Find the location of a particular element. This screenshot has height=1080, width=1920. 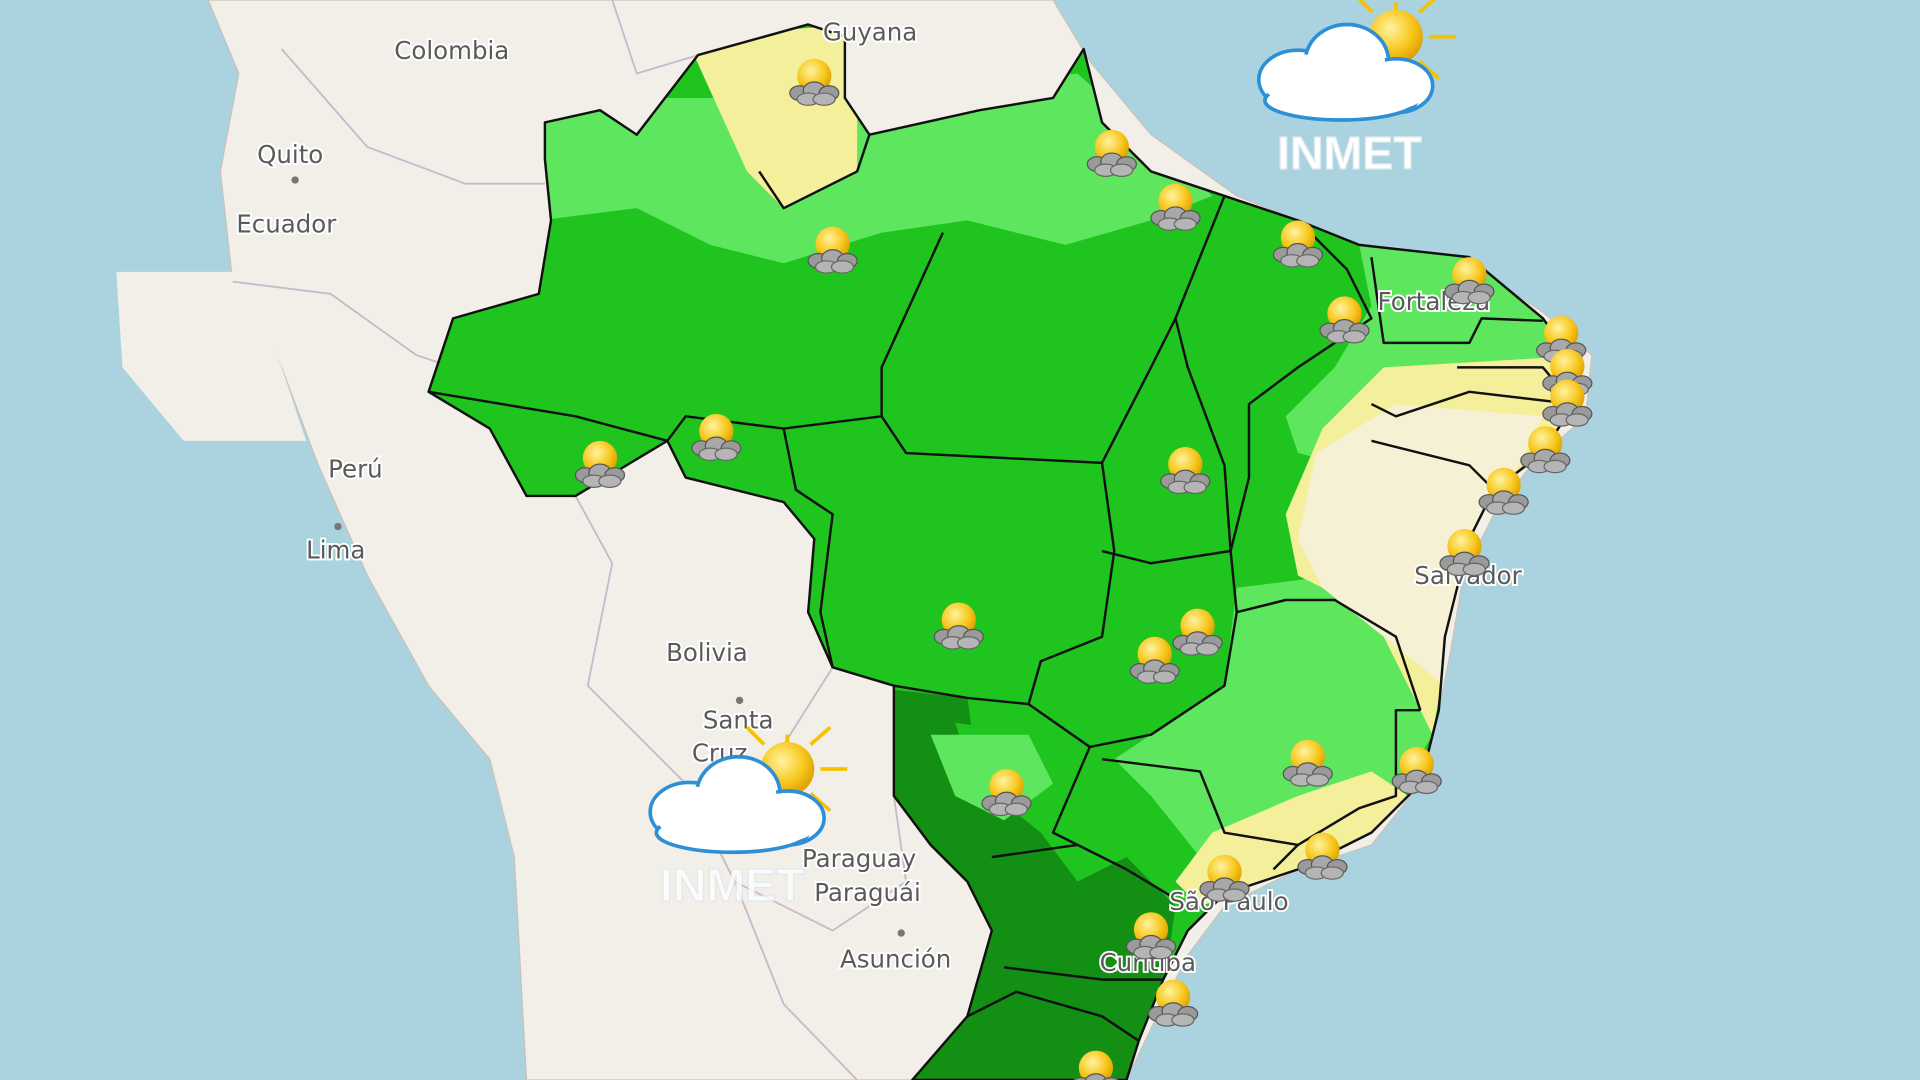

map-label: Quito is located at coordinates (290, 154).